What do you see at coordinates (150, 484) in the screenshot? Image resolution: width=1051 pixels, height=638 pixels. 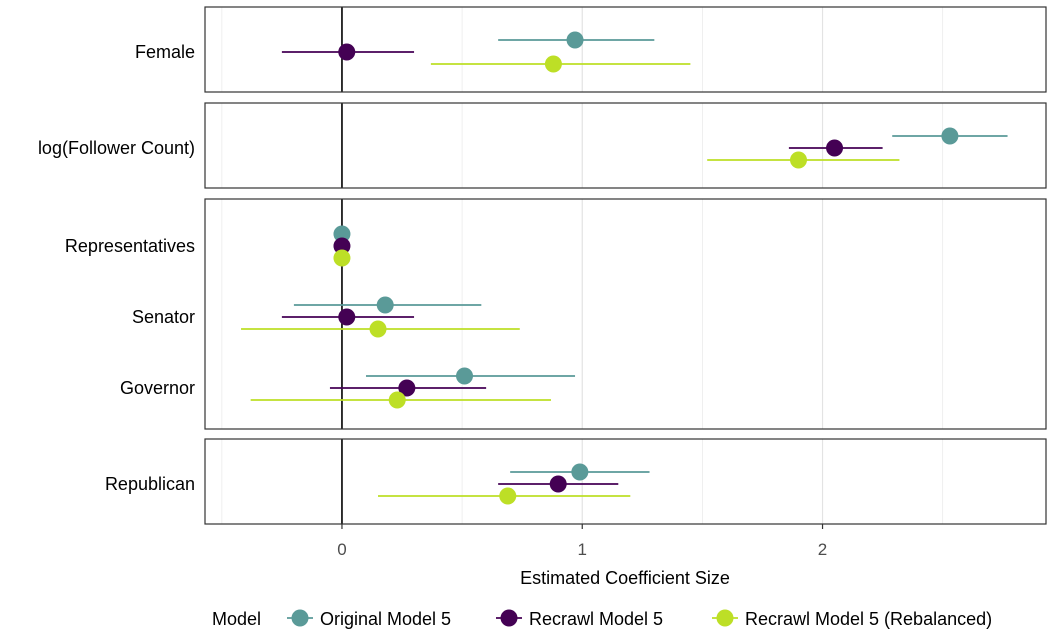 I see `term-label: Republican` at bounding box center [150, 484].